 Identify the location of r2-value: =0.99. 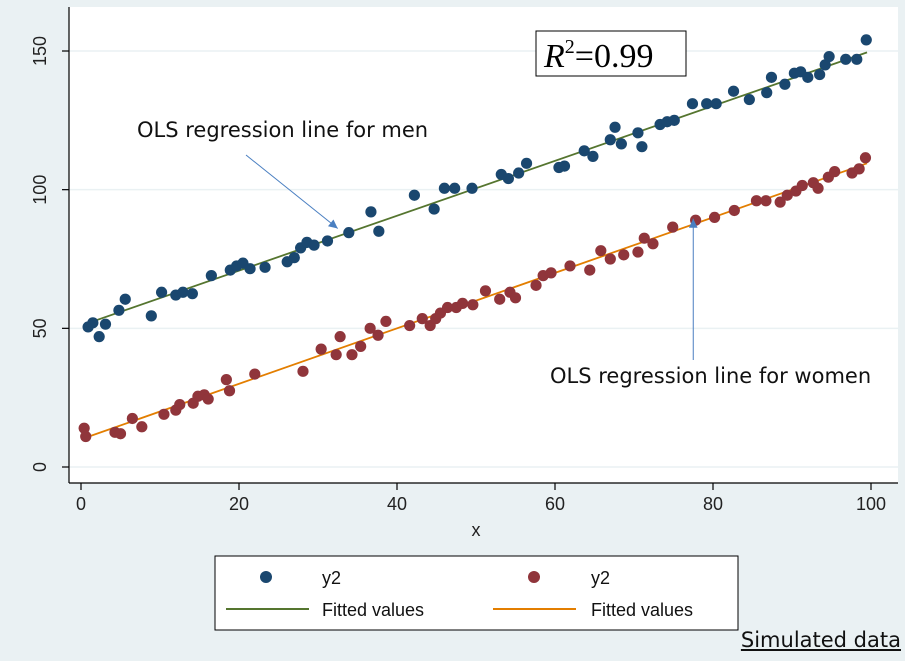
(614, 56).